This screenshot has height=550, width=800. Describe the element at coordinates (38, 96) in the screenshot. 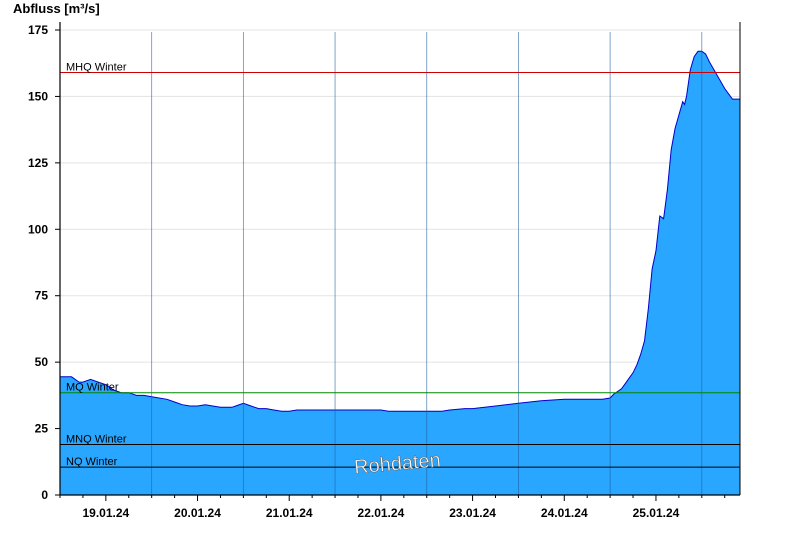

I see `y-tick-label-150: 150` at that location.